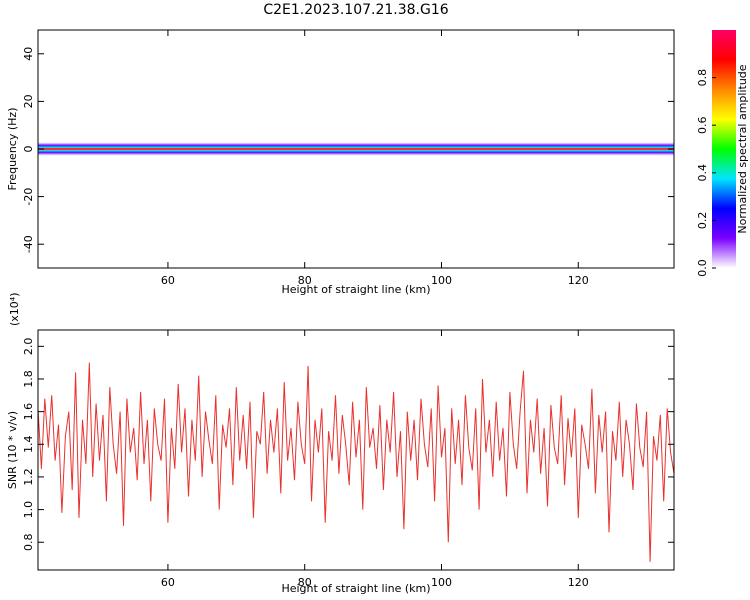 The image size is (750, 600). Describe the element at coordinates (14, 310) in the screenshot. I see `snr-y-multiplier: (x10⁴)` at that location.